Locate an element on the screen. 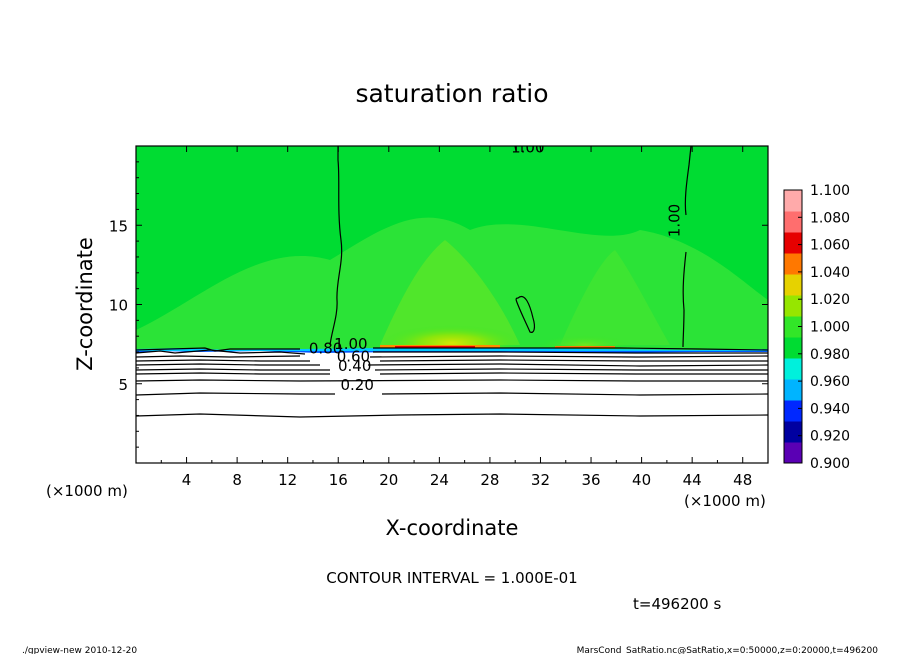 Image resolution: width=904 pixels, height=654 pixels. x-tick-label: 28 is located at coordinates (489, 480).